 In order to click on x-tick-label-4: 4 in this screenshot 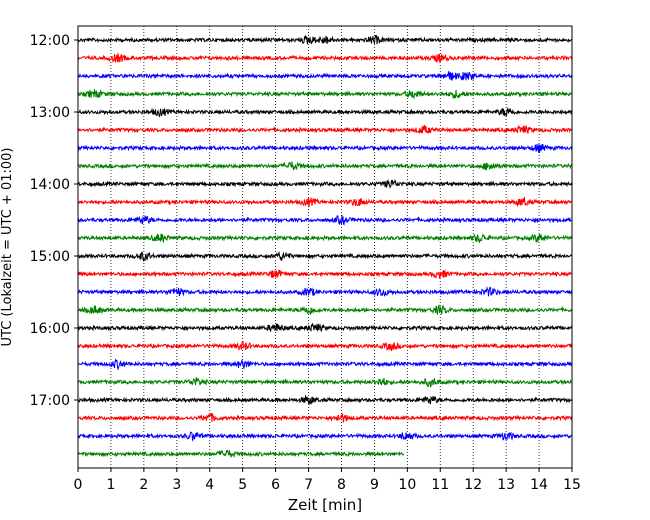, I will do `click(209, 485)`.